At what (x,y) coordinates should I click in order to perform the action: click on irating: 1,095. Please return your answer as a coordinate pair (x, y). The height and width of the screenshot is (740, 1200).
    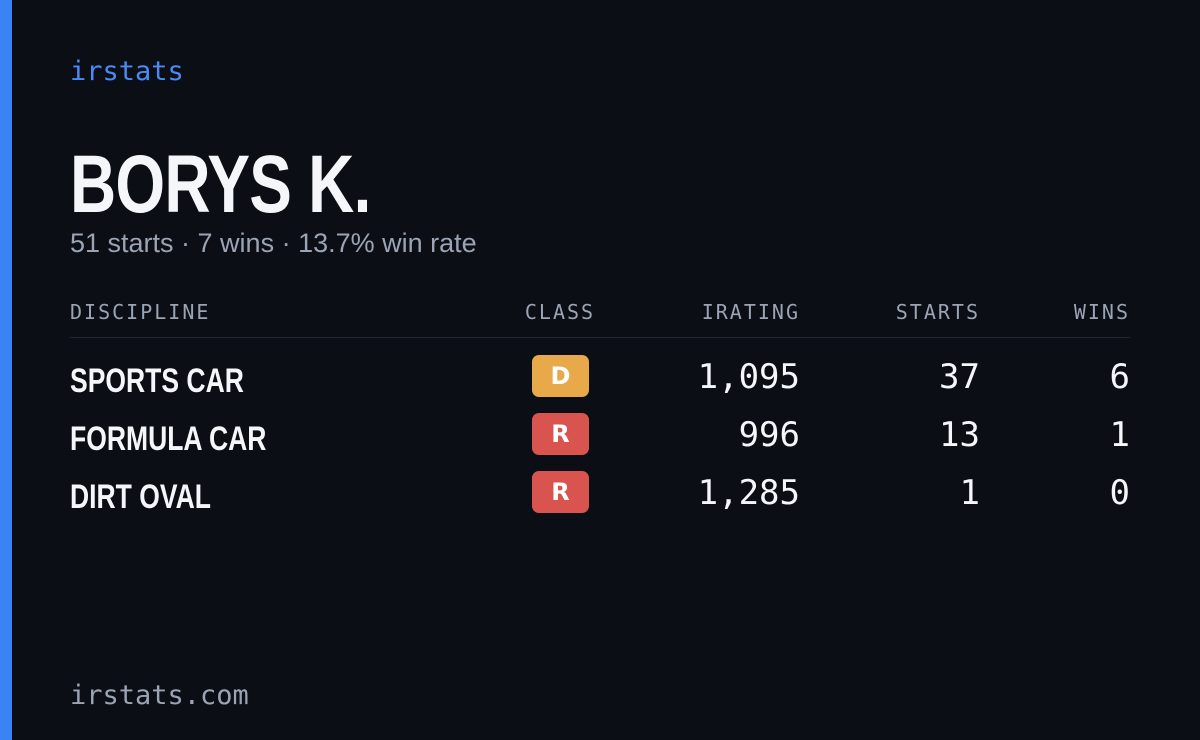
    Looking at the image, I should click on (748, 377).